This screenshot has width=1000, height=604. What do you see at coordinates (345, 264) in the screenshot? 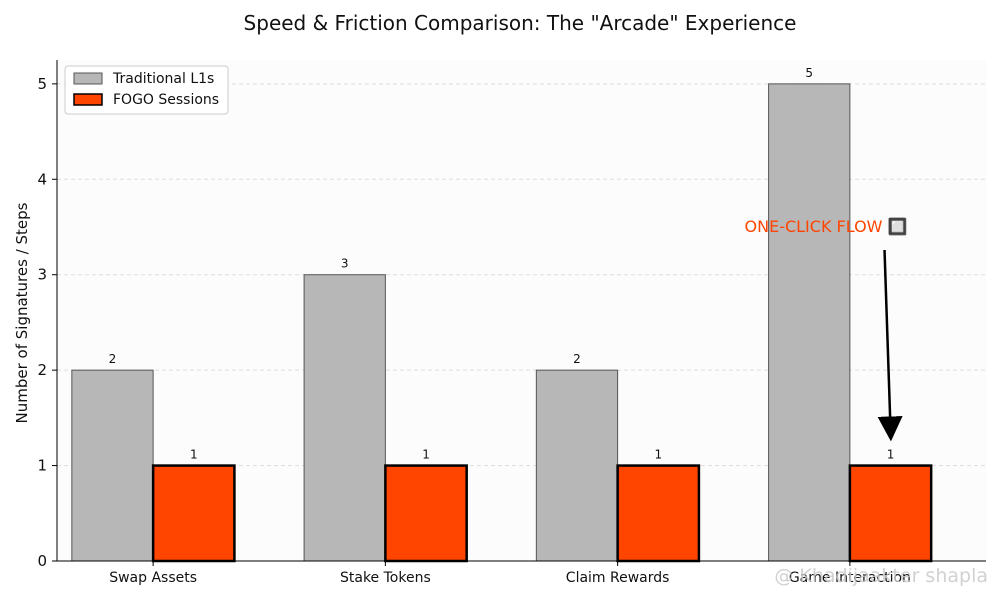
I see `bar-value-label: 3` at bounding box center [345, 264].